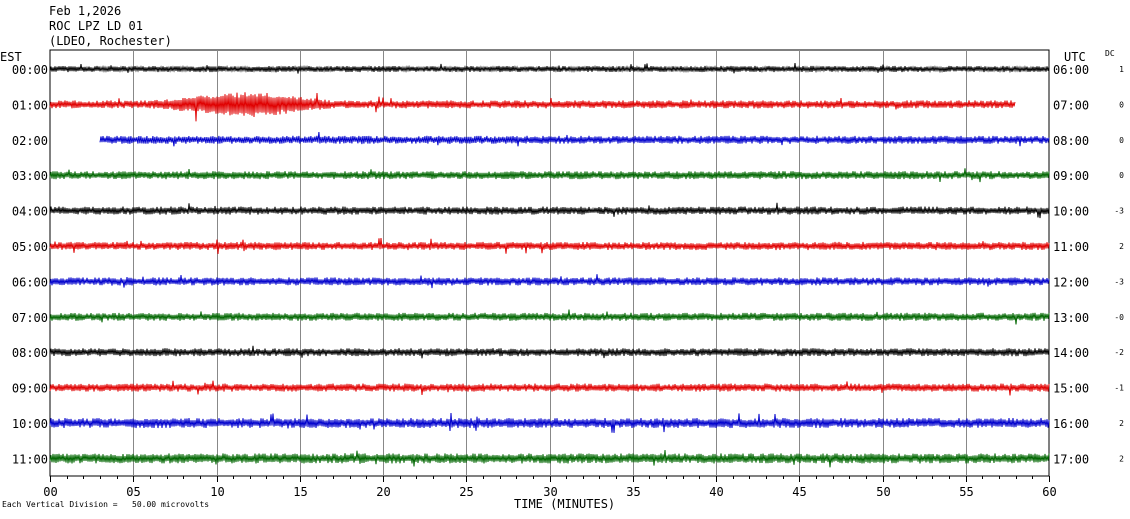 This screenshot has width=1130, height=519. What do you see at coordinates (466, 492) in the screenshot?
I see `x-tick-label-25: 25` at bounding box center [466, 492].